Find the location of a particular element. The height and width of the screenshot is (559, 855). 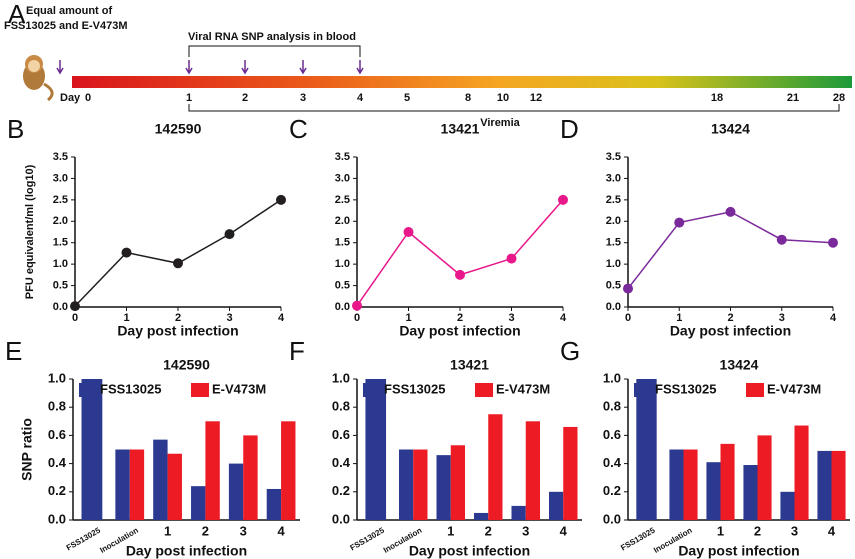

y-tick-label: 3.0 is located at coordinates (613, 178).